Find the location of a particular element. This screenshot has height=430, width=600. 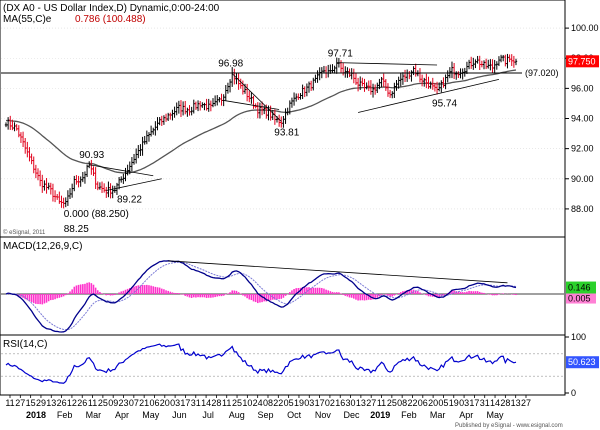

macd-signal-line is located at coordinates (261, 296).